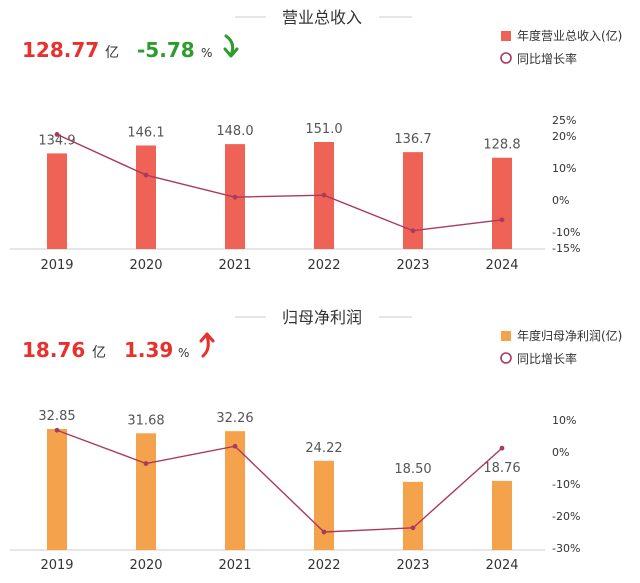 Image resolution: width=640 pixels, height=583 pixels. What do you see at coordinates (145, 132) in the screenshot?
I see `bar-value-label: 146.1` at bounding box center [145, 132].